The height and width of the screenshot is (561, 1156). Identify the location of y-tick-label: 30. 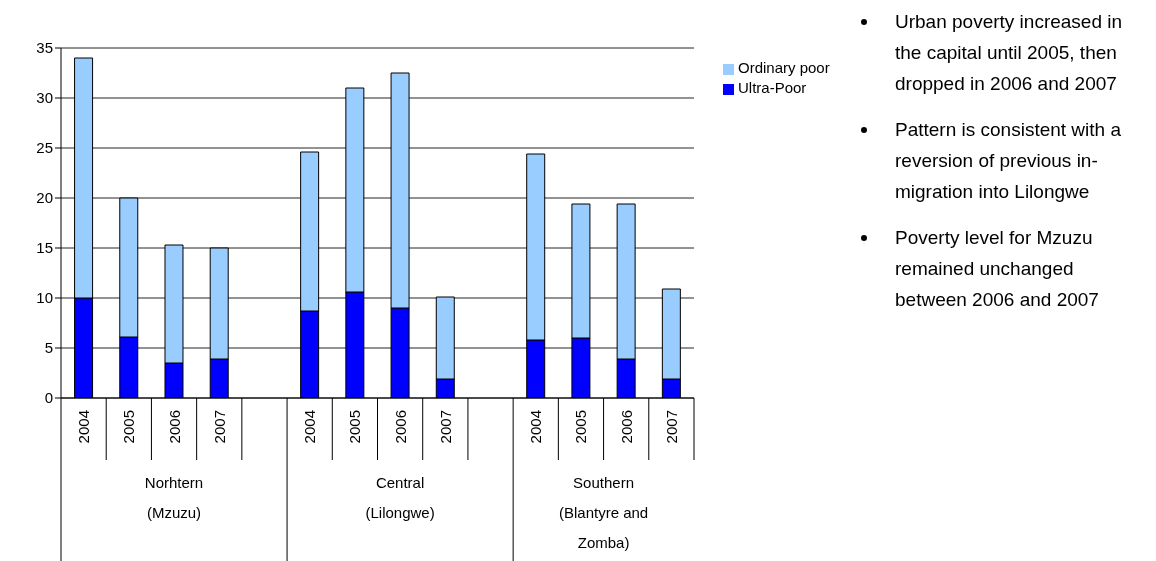
(44, 98).